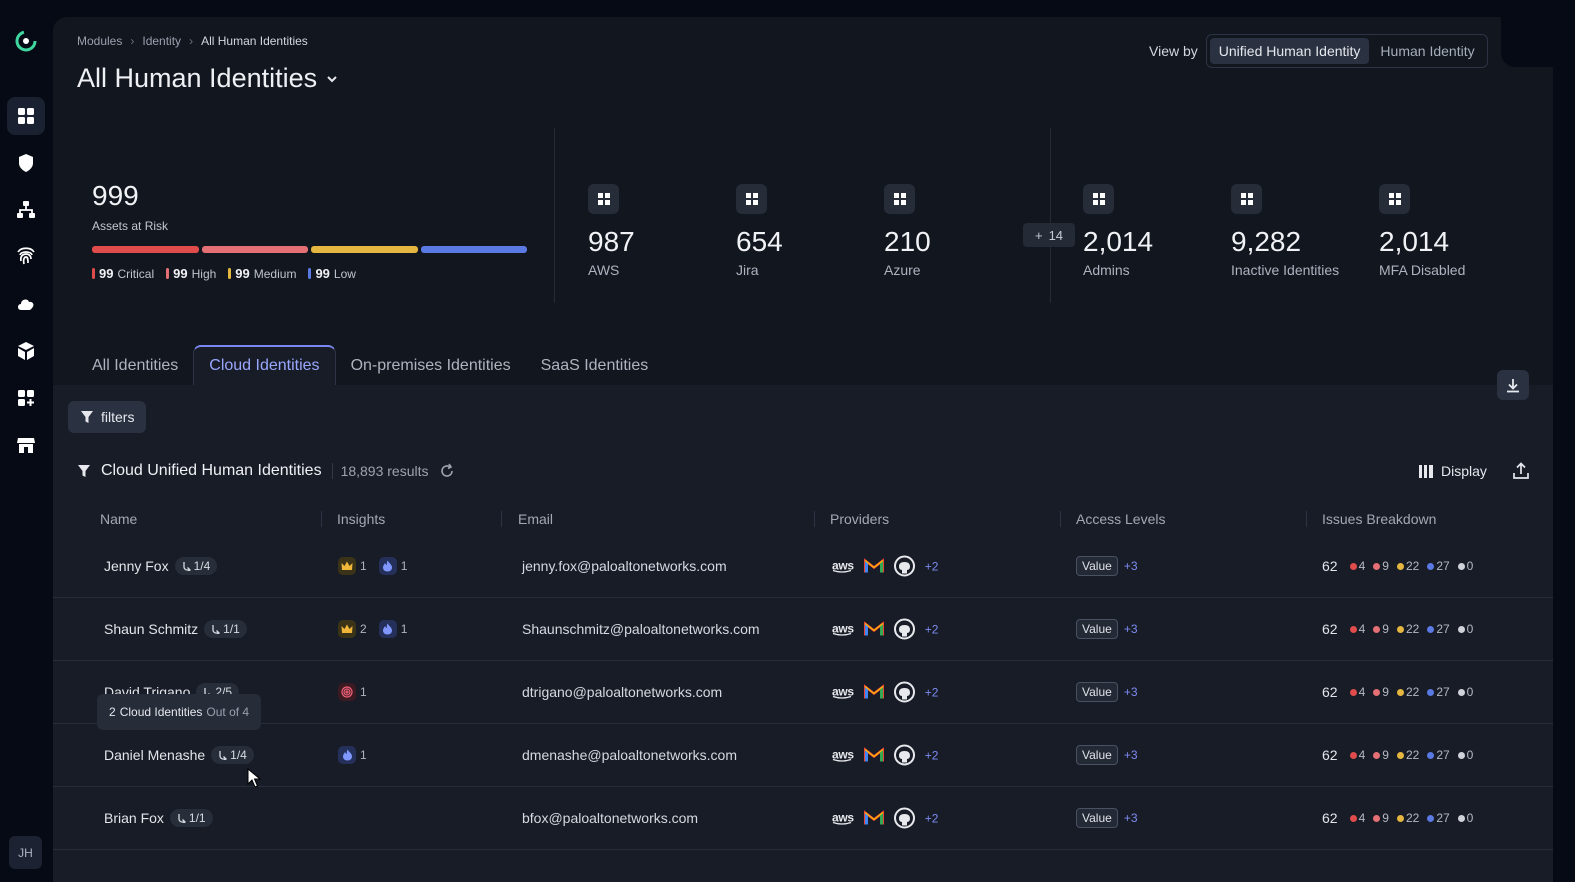 The width and height of the screenshot is (1575, 882). Describe the element at coordinates (361, 519) in the screenshot. I see `column-insights: Insights` at that location.